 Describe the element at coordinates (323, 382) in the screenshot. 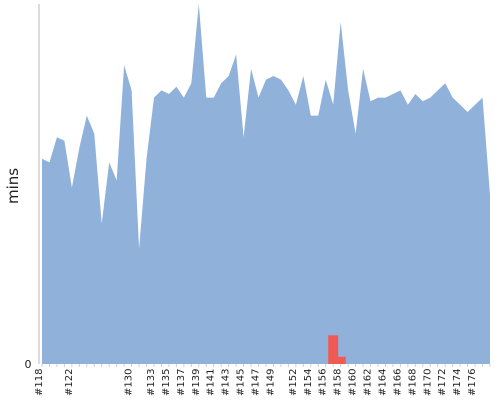

I see `x-tick-label: #156` at that location.